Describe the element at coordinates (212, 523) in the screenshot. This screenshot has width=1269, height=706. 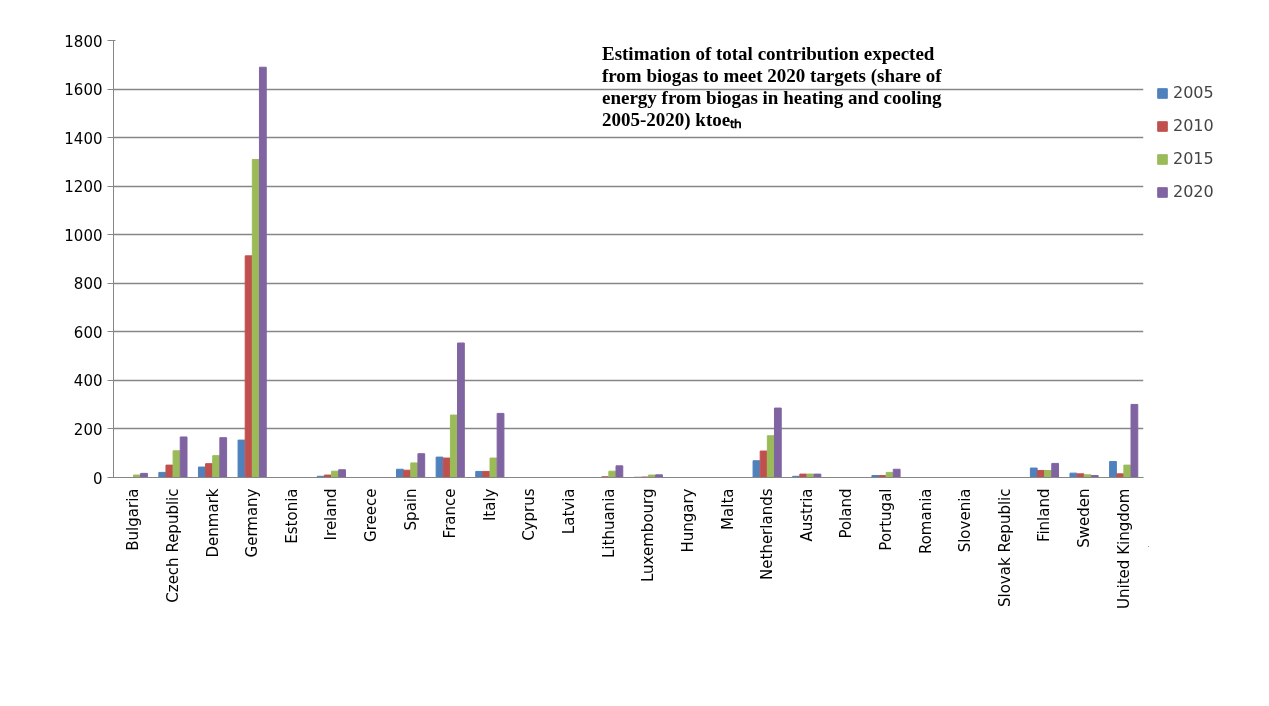
I see `x-tick-label: Denmark` at that location.